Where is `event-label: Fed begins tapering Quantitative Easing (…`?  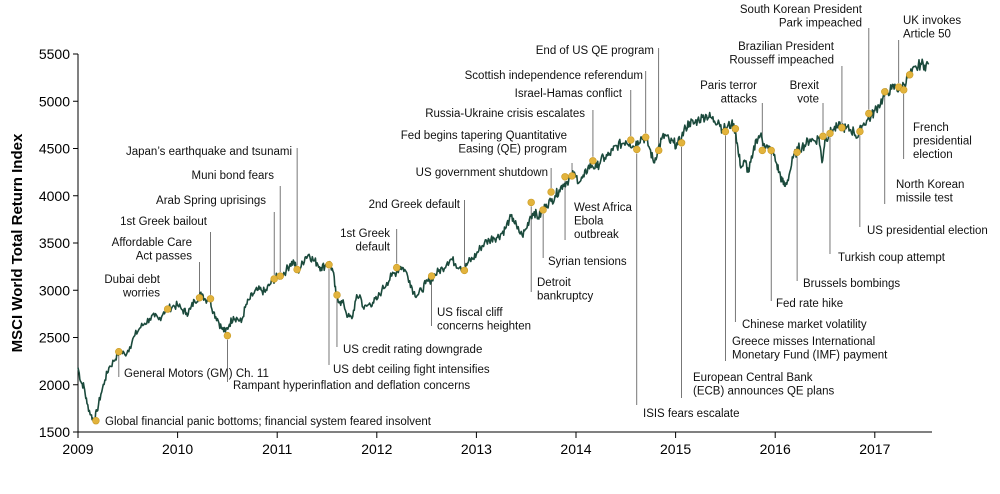
event-label: Fed begins tapering Quantitative Easing (… is located at coordinates (484, 143).